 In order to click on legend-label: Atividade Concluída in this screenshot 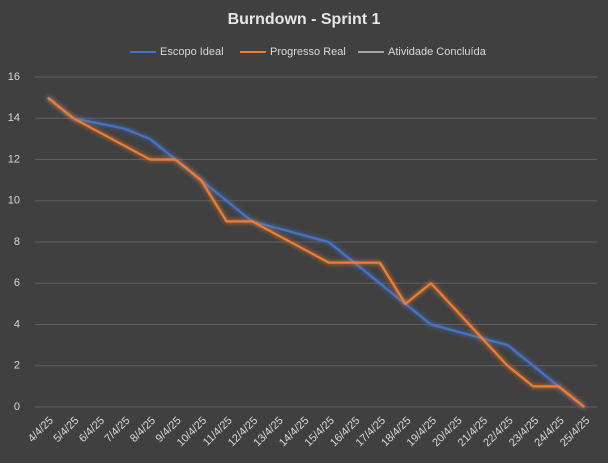, I will do `click(437, 52)`.